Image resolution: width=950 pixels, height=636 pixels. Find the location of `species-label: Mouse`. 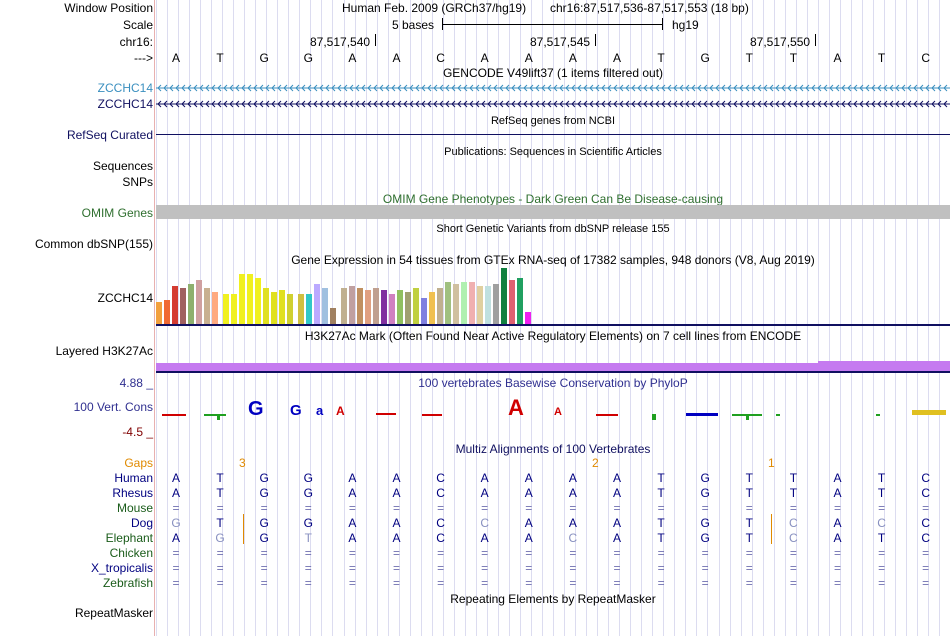

species-label: Mouse is located at coordinates (134, 508).